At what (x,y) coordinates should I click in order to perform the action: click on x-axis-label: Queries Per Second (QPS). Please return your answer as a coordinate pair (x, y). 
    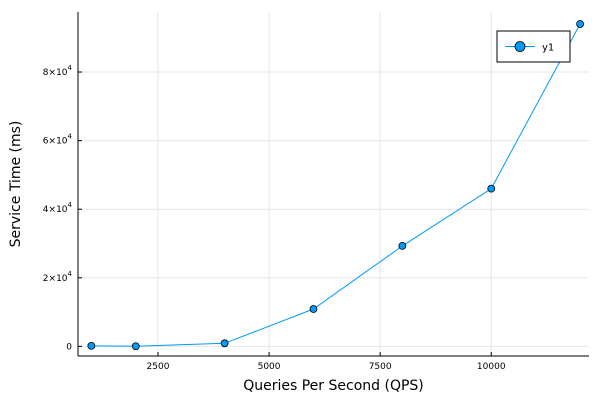
    Looking at the image, I should click on (333, 386).